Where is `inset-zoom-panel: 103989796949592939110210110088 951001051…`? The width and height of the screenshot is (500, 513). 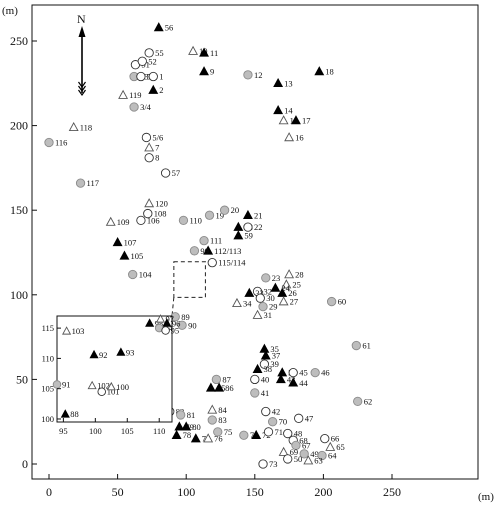 inset-zoom-panel: 103989796949592939110210110088 951001051… is located at coordinates (110, 375).